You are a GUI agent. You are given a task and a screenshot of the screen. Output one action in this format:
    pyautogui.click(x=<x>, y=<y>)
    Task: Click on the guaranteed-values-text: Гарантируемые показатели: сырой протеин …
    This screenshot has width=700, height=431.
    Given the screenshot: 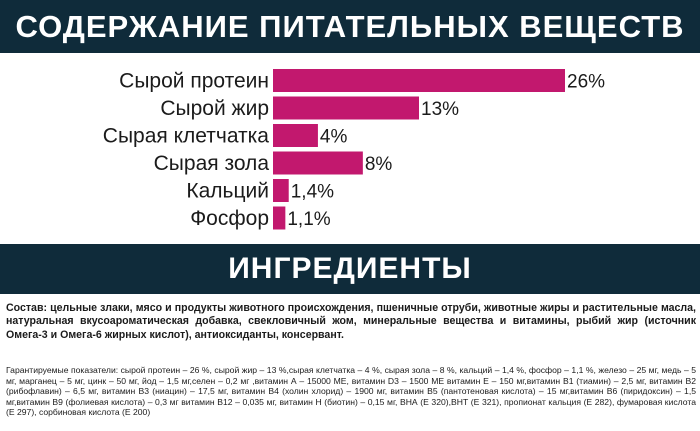 What is the action you would take?
    pyautogui.click(x=351, y=391)
    